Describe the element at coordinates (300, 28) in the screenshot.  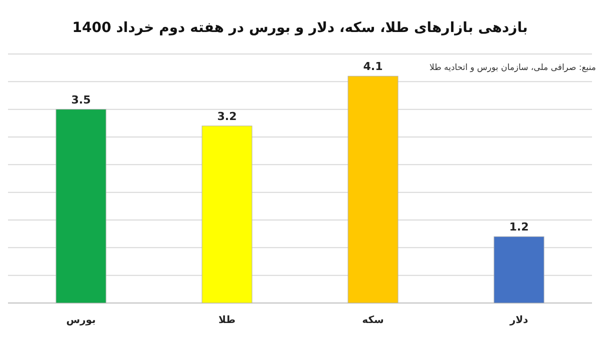
I see `chart-title: بازدهی بازارهای طلا، سکه، دلار و بورس در هفته دوم خرداد 1400` at that location.